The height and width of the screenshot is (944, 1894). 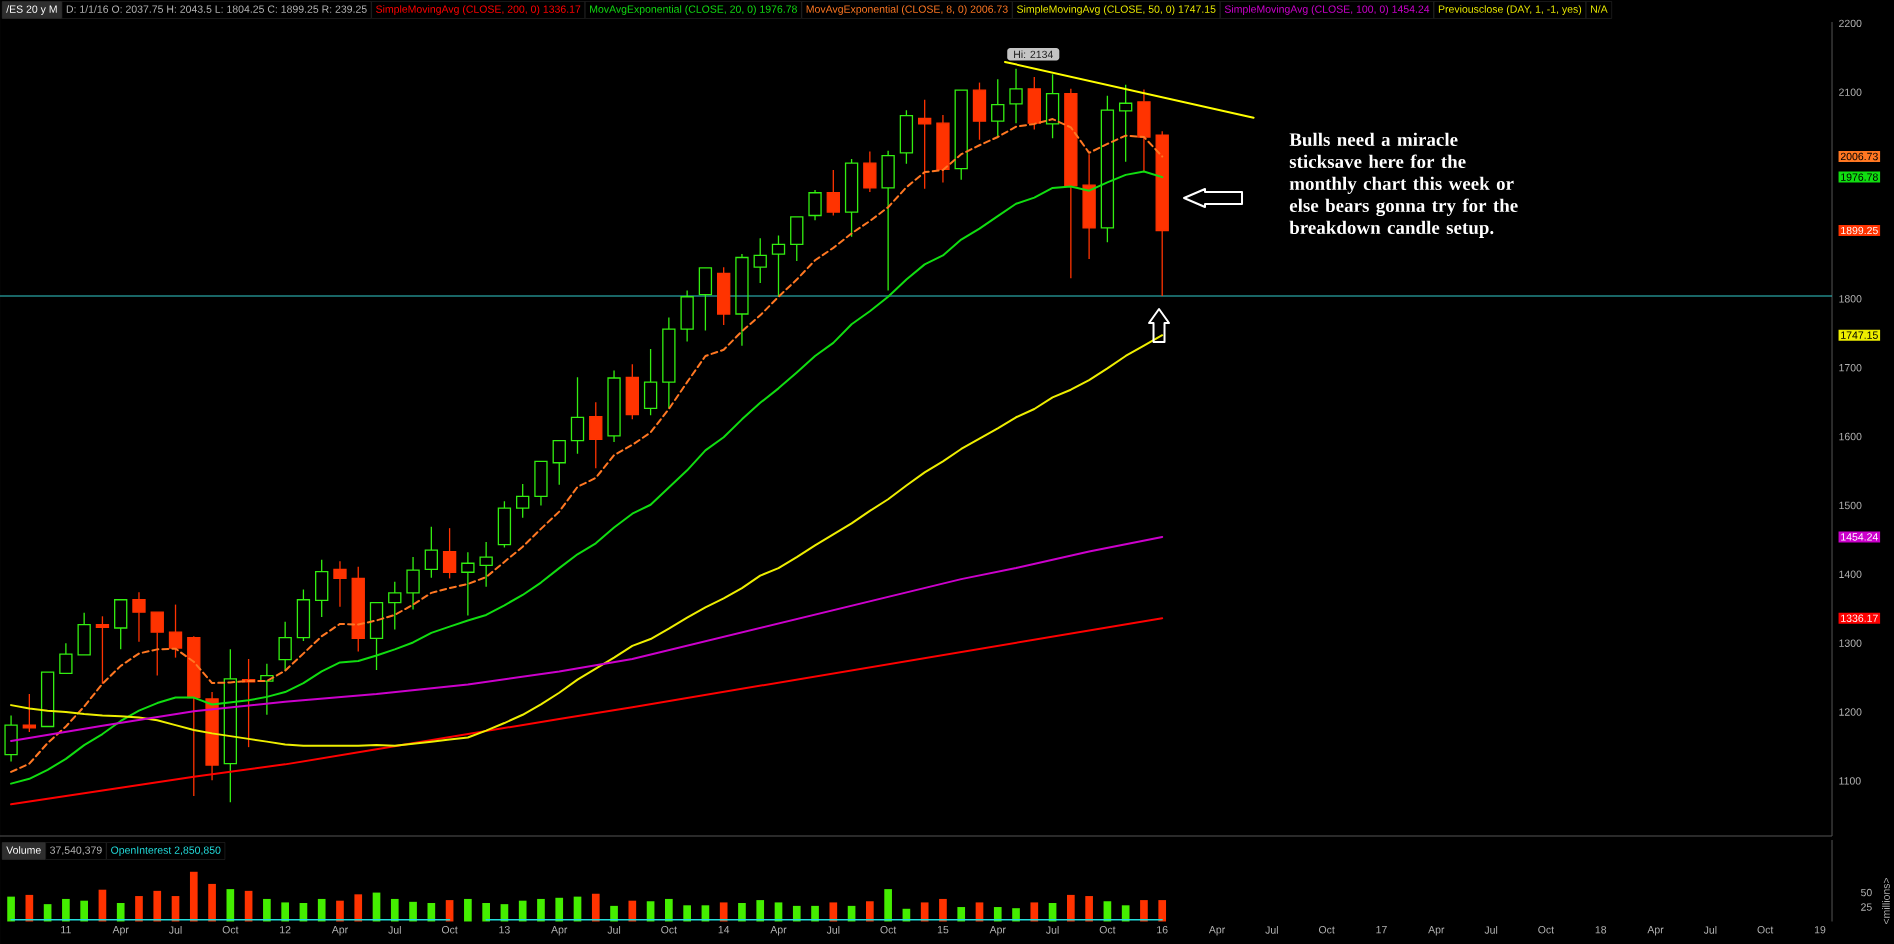 What do you see at coordinates (1850, 436) in the screenshot?
I see `y-tick-label: 1600` at bounding box center [1850, 436].